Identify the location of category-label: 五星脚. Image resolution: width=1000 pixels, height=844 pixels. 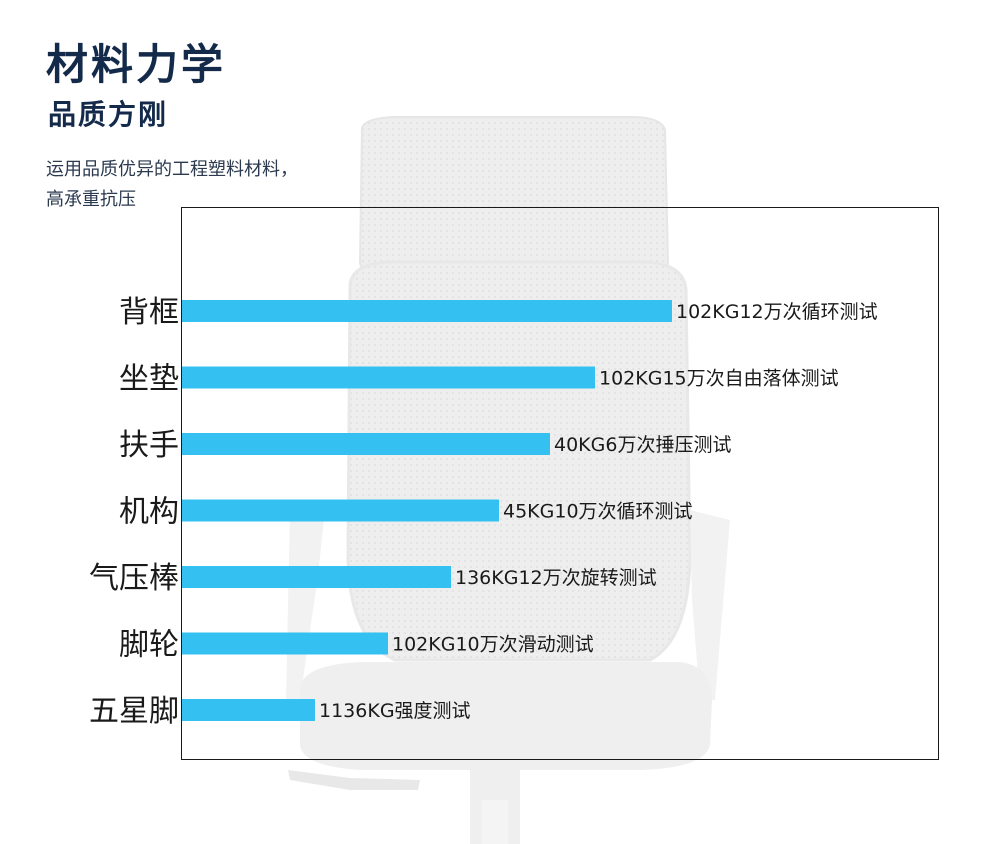
(134, 711).